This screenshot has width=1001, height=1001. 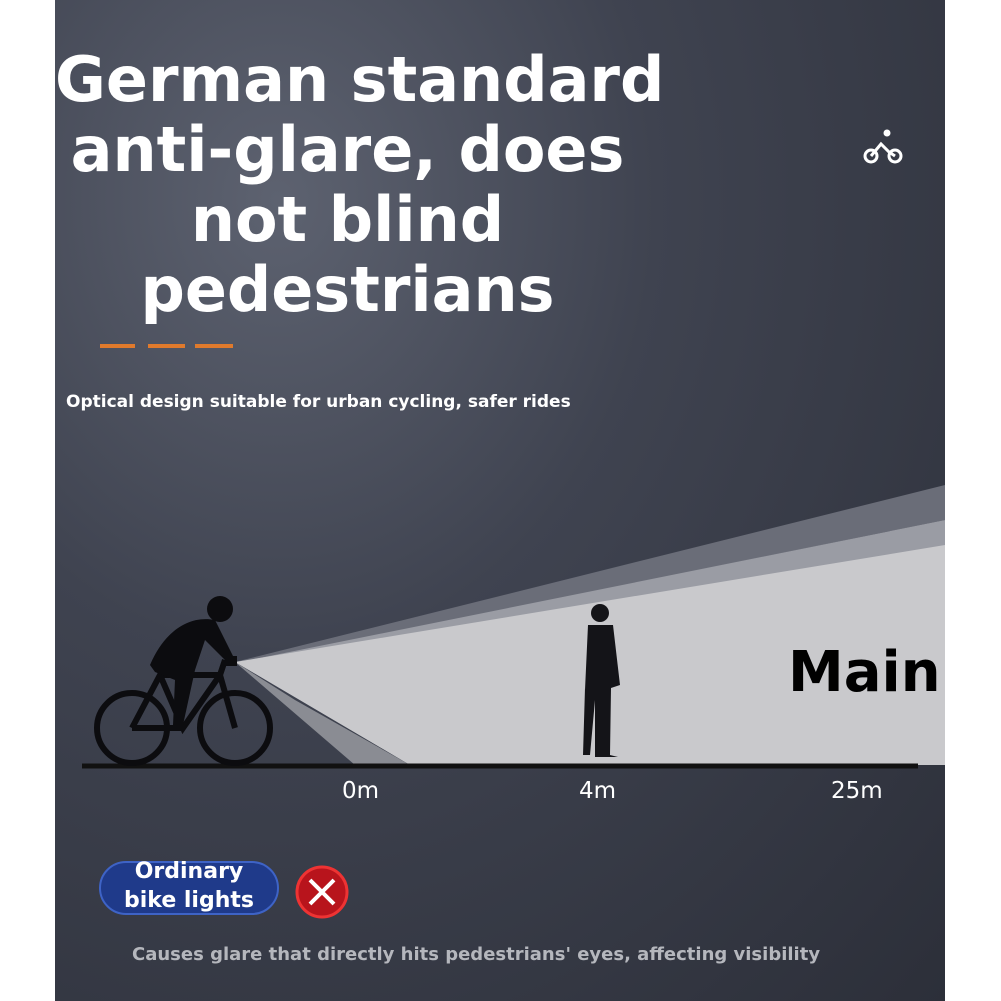 I want to click on badge, so click(x=189, y=888).